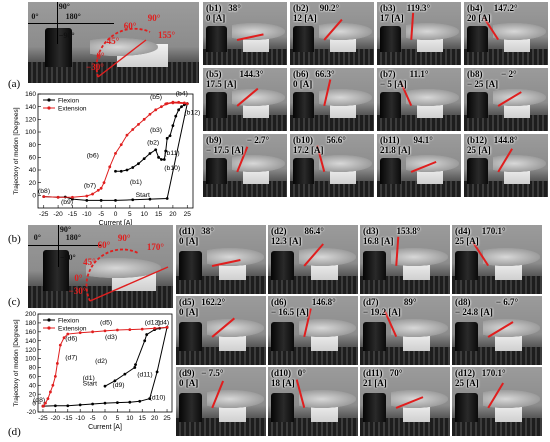 This screenshot has height=442, width=550. Describe the element at coordinates (396, 373) in the screenshot. I see `frame-angle: 70°` at that location.